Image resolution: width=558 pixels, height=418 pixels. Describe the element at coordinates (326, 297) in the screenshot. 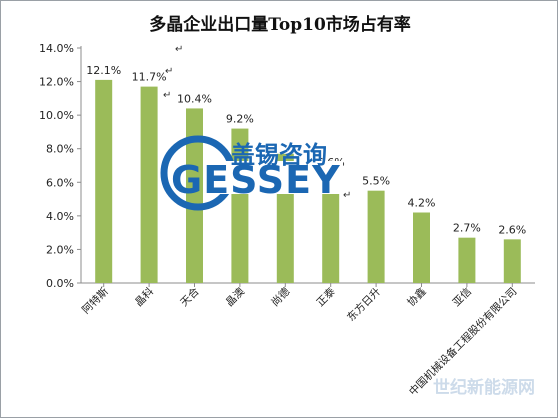

I see `category-label: 正泰` at that location.